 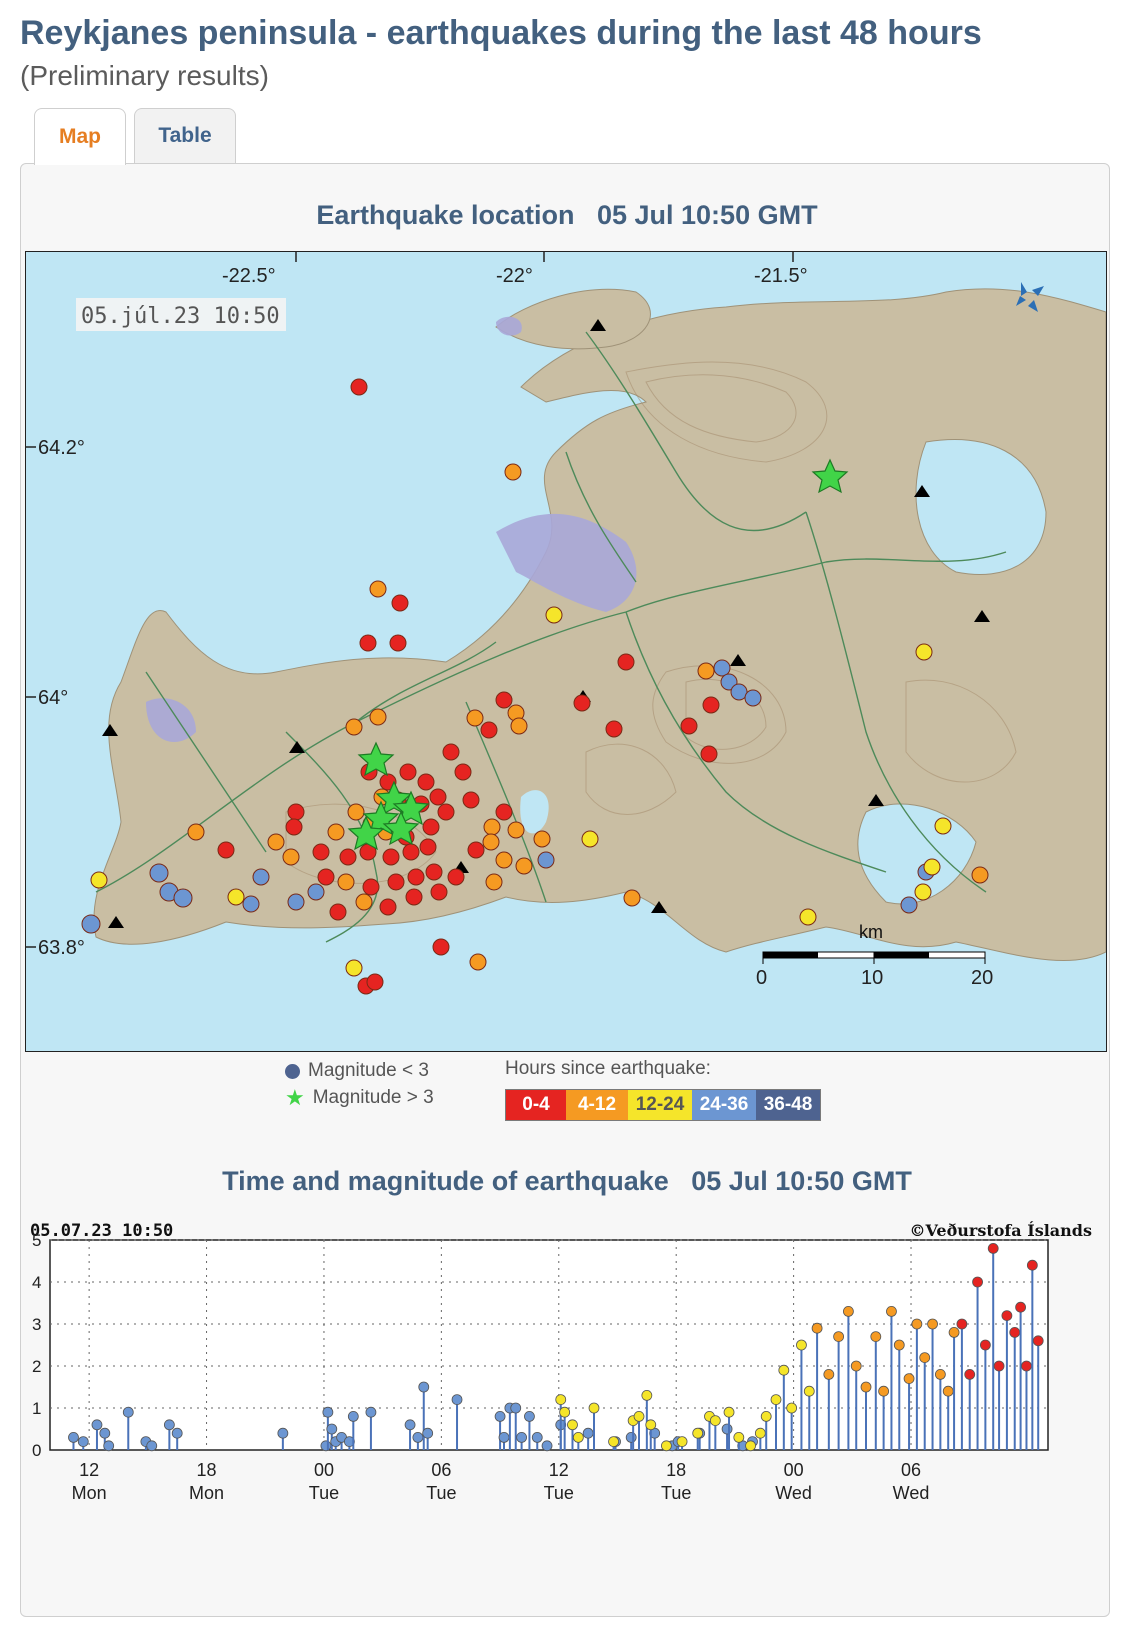 What do you see at coordinates (368, 1070) in the screenshot?
I see `legend-small-label: Magnitude < 3` at bounding box center [368, 1070].